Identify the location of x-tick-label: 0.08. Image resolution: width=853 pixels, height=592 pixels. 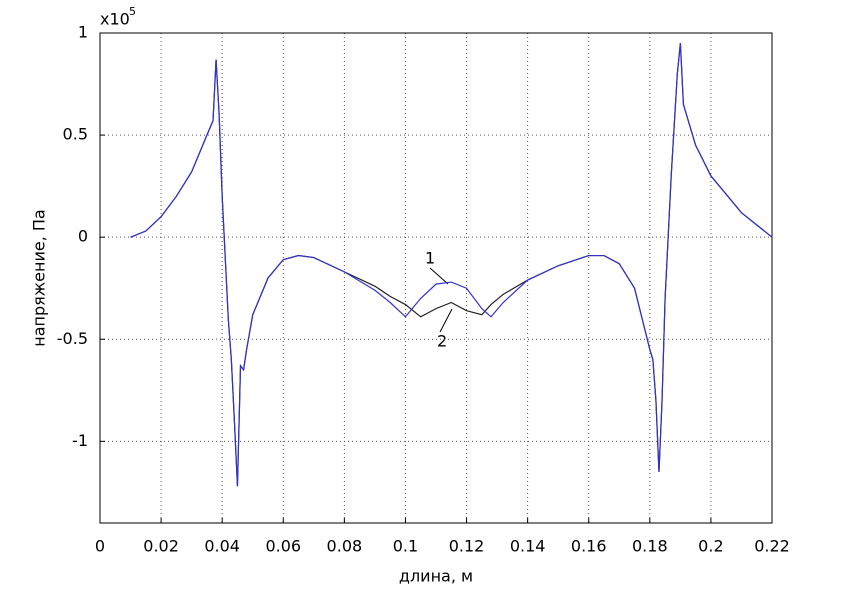
(345, 546).